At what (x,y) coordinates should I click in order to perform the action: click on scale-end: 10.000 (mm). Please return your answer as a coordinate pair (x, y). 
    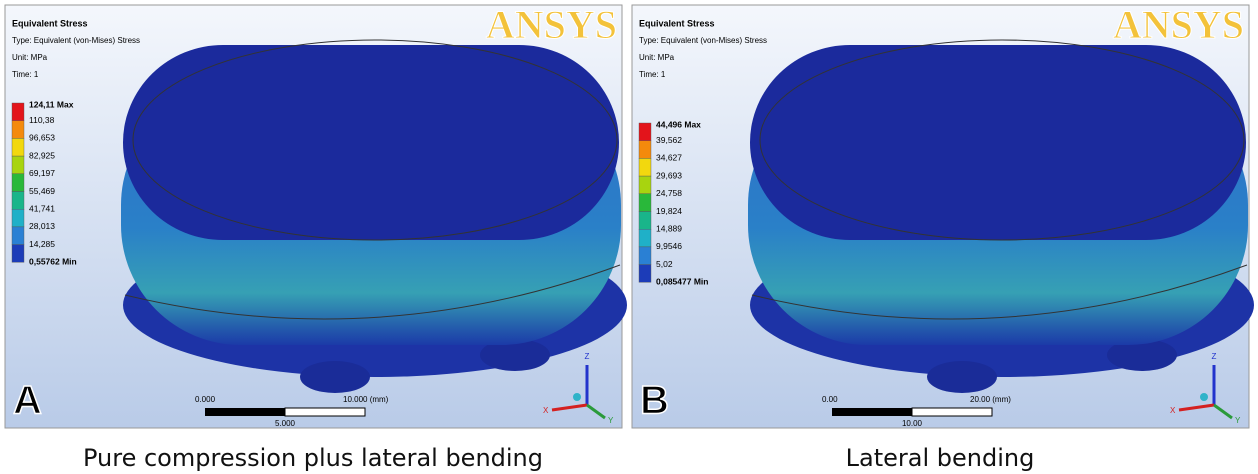
    Looking at the image, I should click on (366, 399).